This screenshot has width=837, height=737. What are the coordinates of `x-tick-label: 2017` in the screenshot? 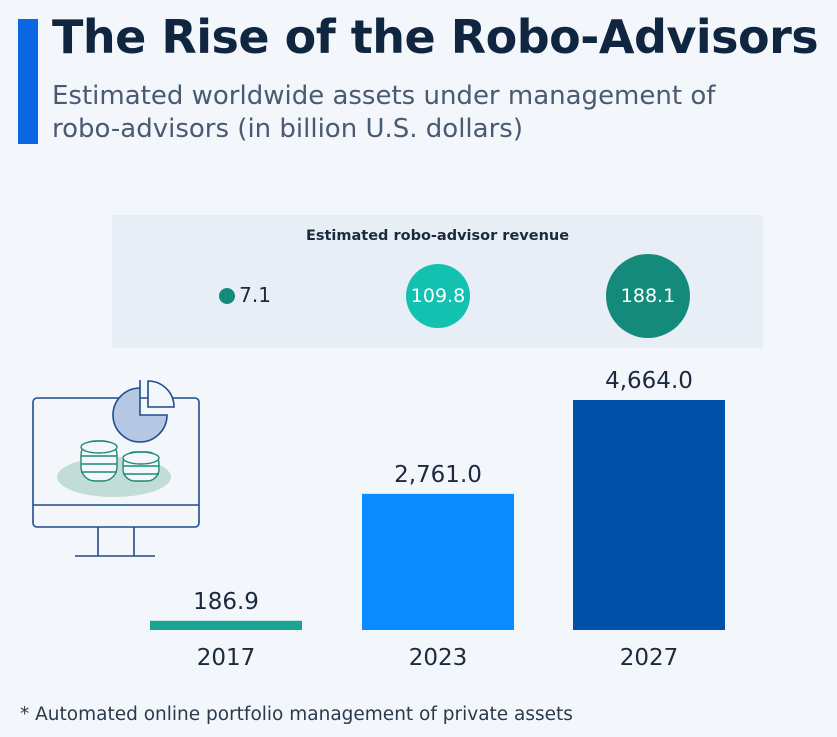 It's located at (226, 658).